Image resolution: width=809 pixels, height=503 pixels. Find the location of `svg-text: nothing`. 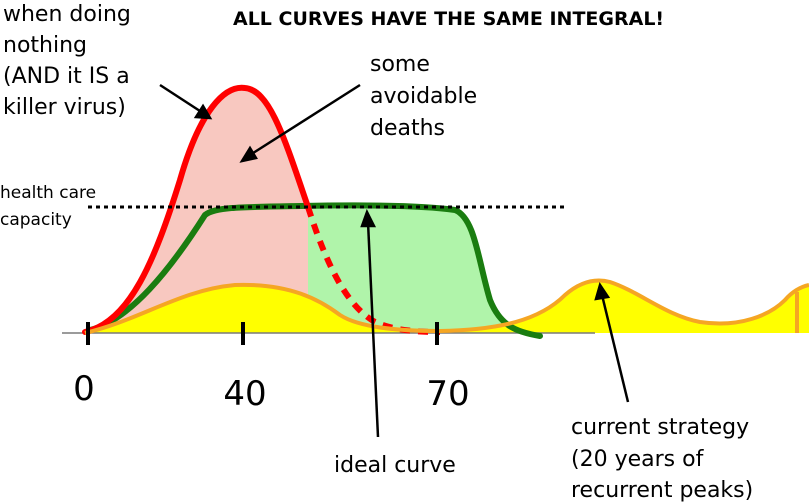

svg-text: nothing is located at coordinates (45, 45).